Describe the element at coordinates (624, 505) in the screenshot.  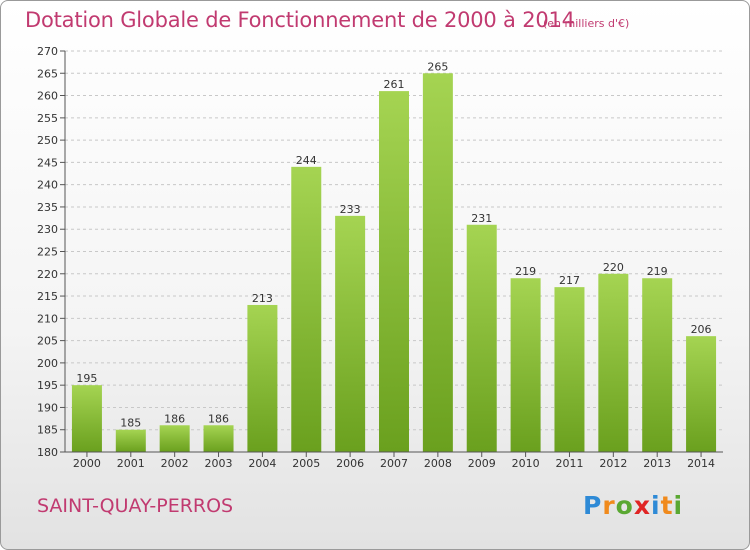
I see `logo-letter: o` at that location.